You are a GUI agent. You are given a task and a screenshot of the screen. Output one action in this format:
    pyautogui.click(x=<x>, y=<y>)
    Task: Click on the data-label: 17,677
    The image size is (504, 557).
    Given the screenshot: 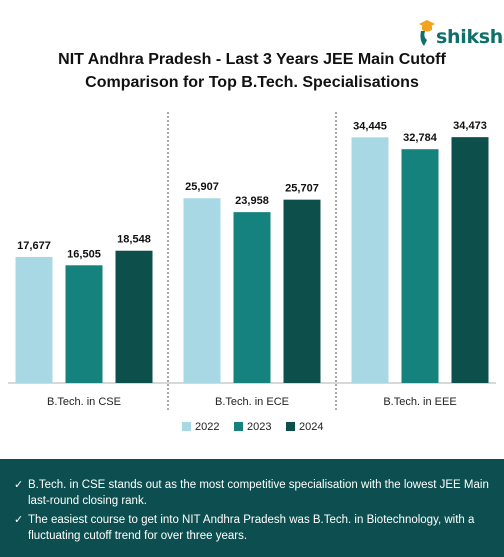 What is the action you would take?
    pyautogui.click(x=34, y=246)
    